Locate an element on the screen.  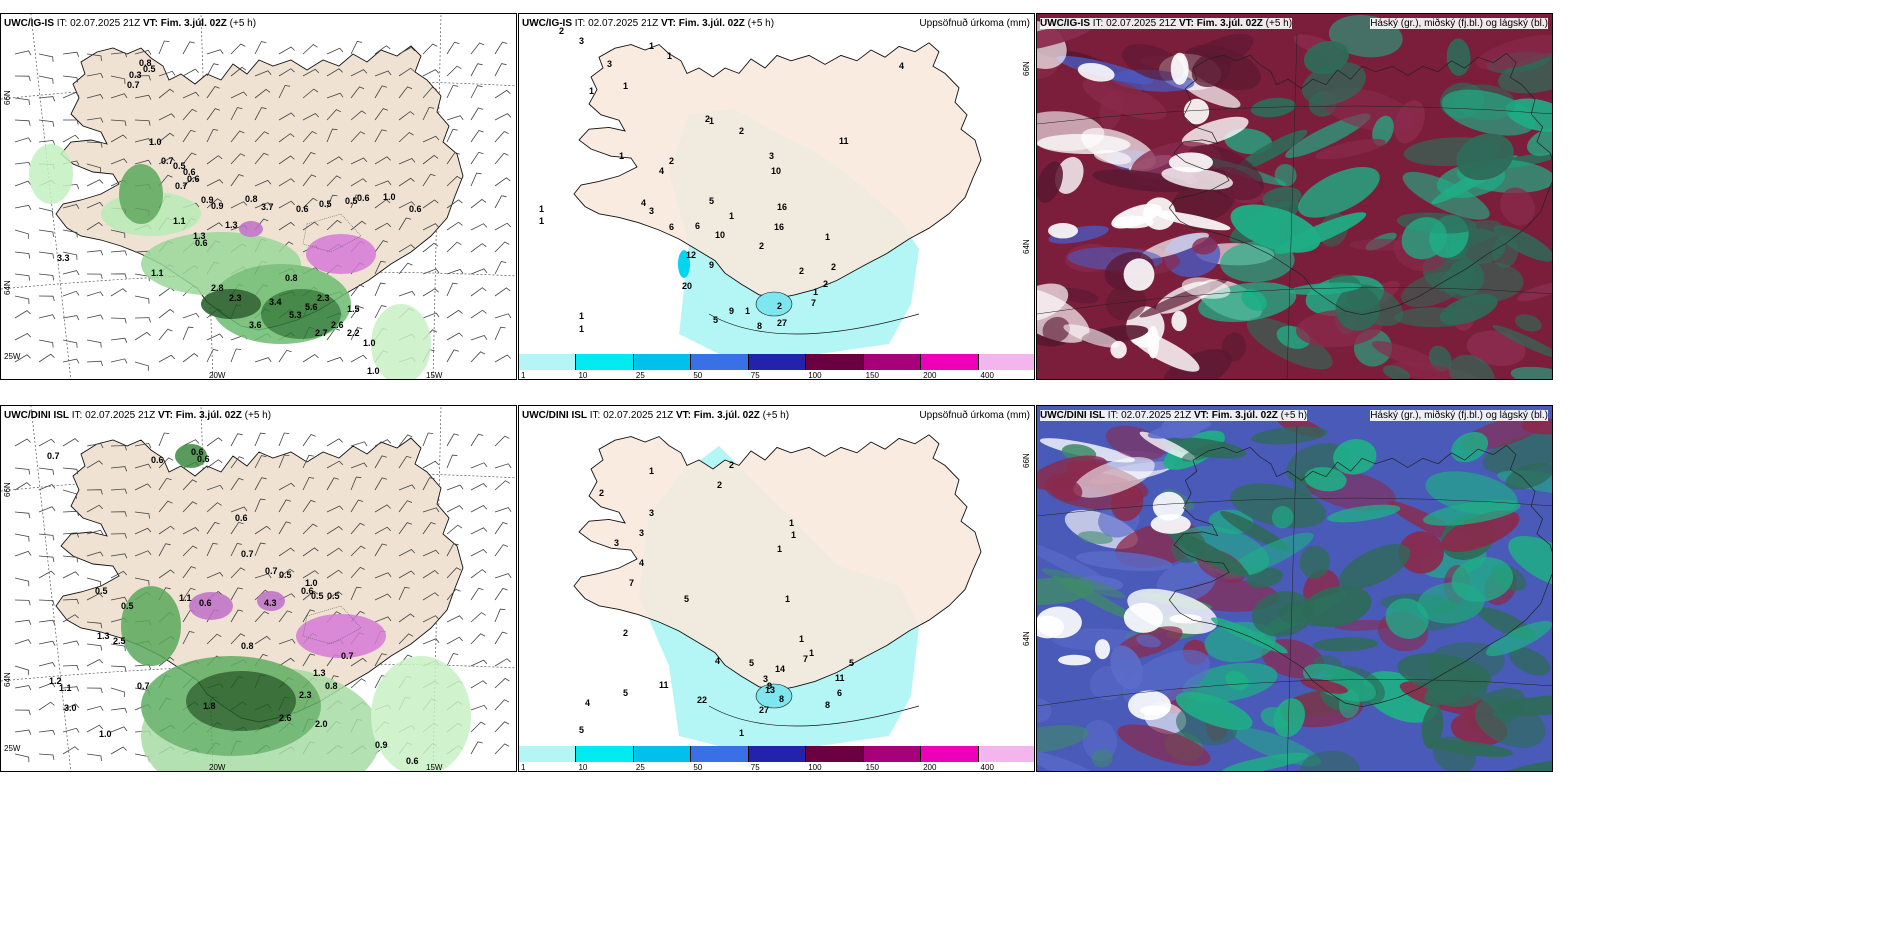
precip-value-label: 0.6 is located at coordinates (363, 198).